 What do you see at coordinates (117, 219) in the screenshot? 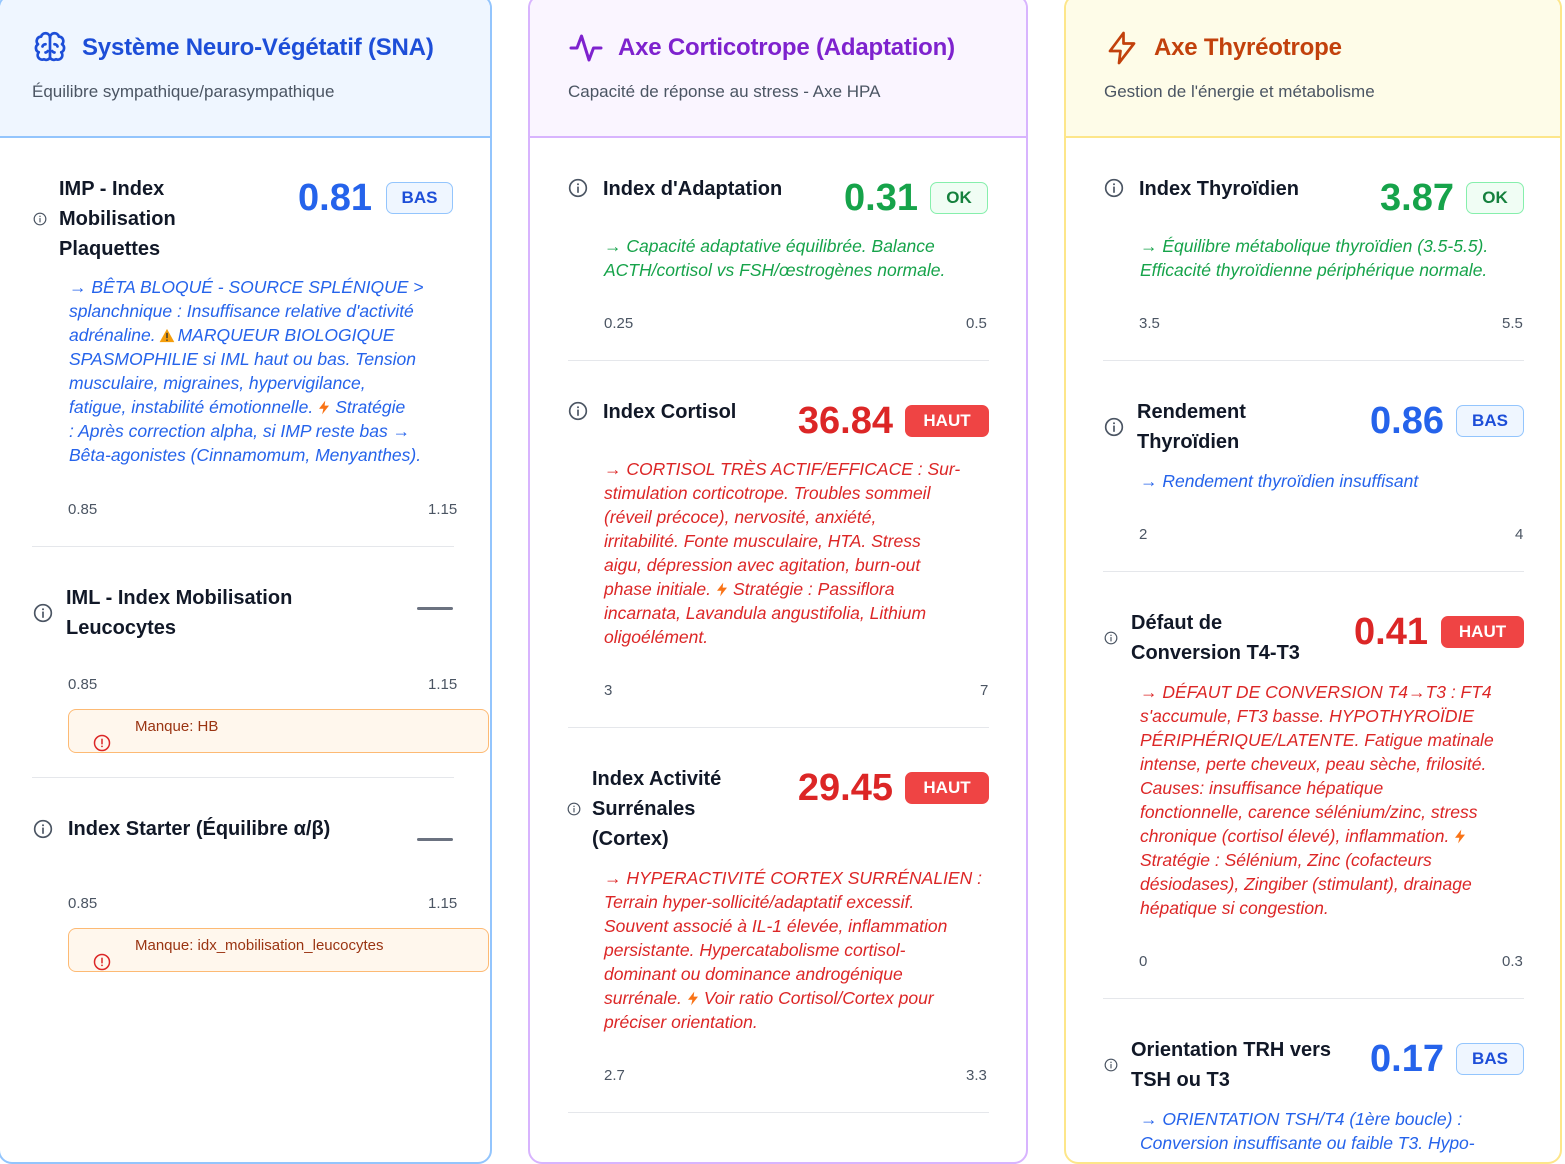
I see `imp-name: IMP - Index Mobilisation Plaquettes` at bounding box center [117, 219].